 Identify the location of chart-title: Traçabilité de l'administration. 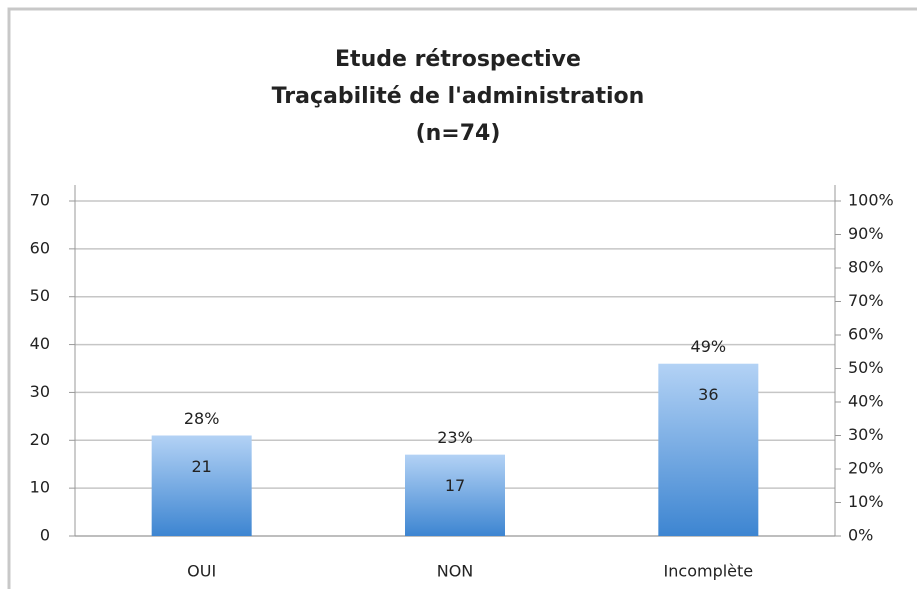
(458, 96).